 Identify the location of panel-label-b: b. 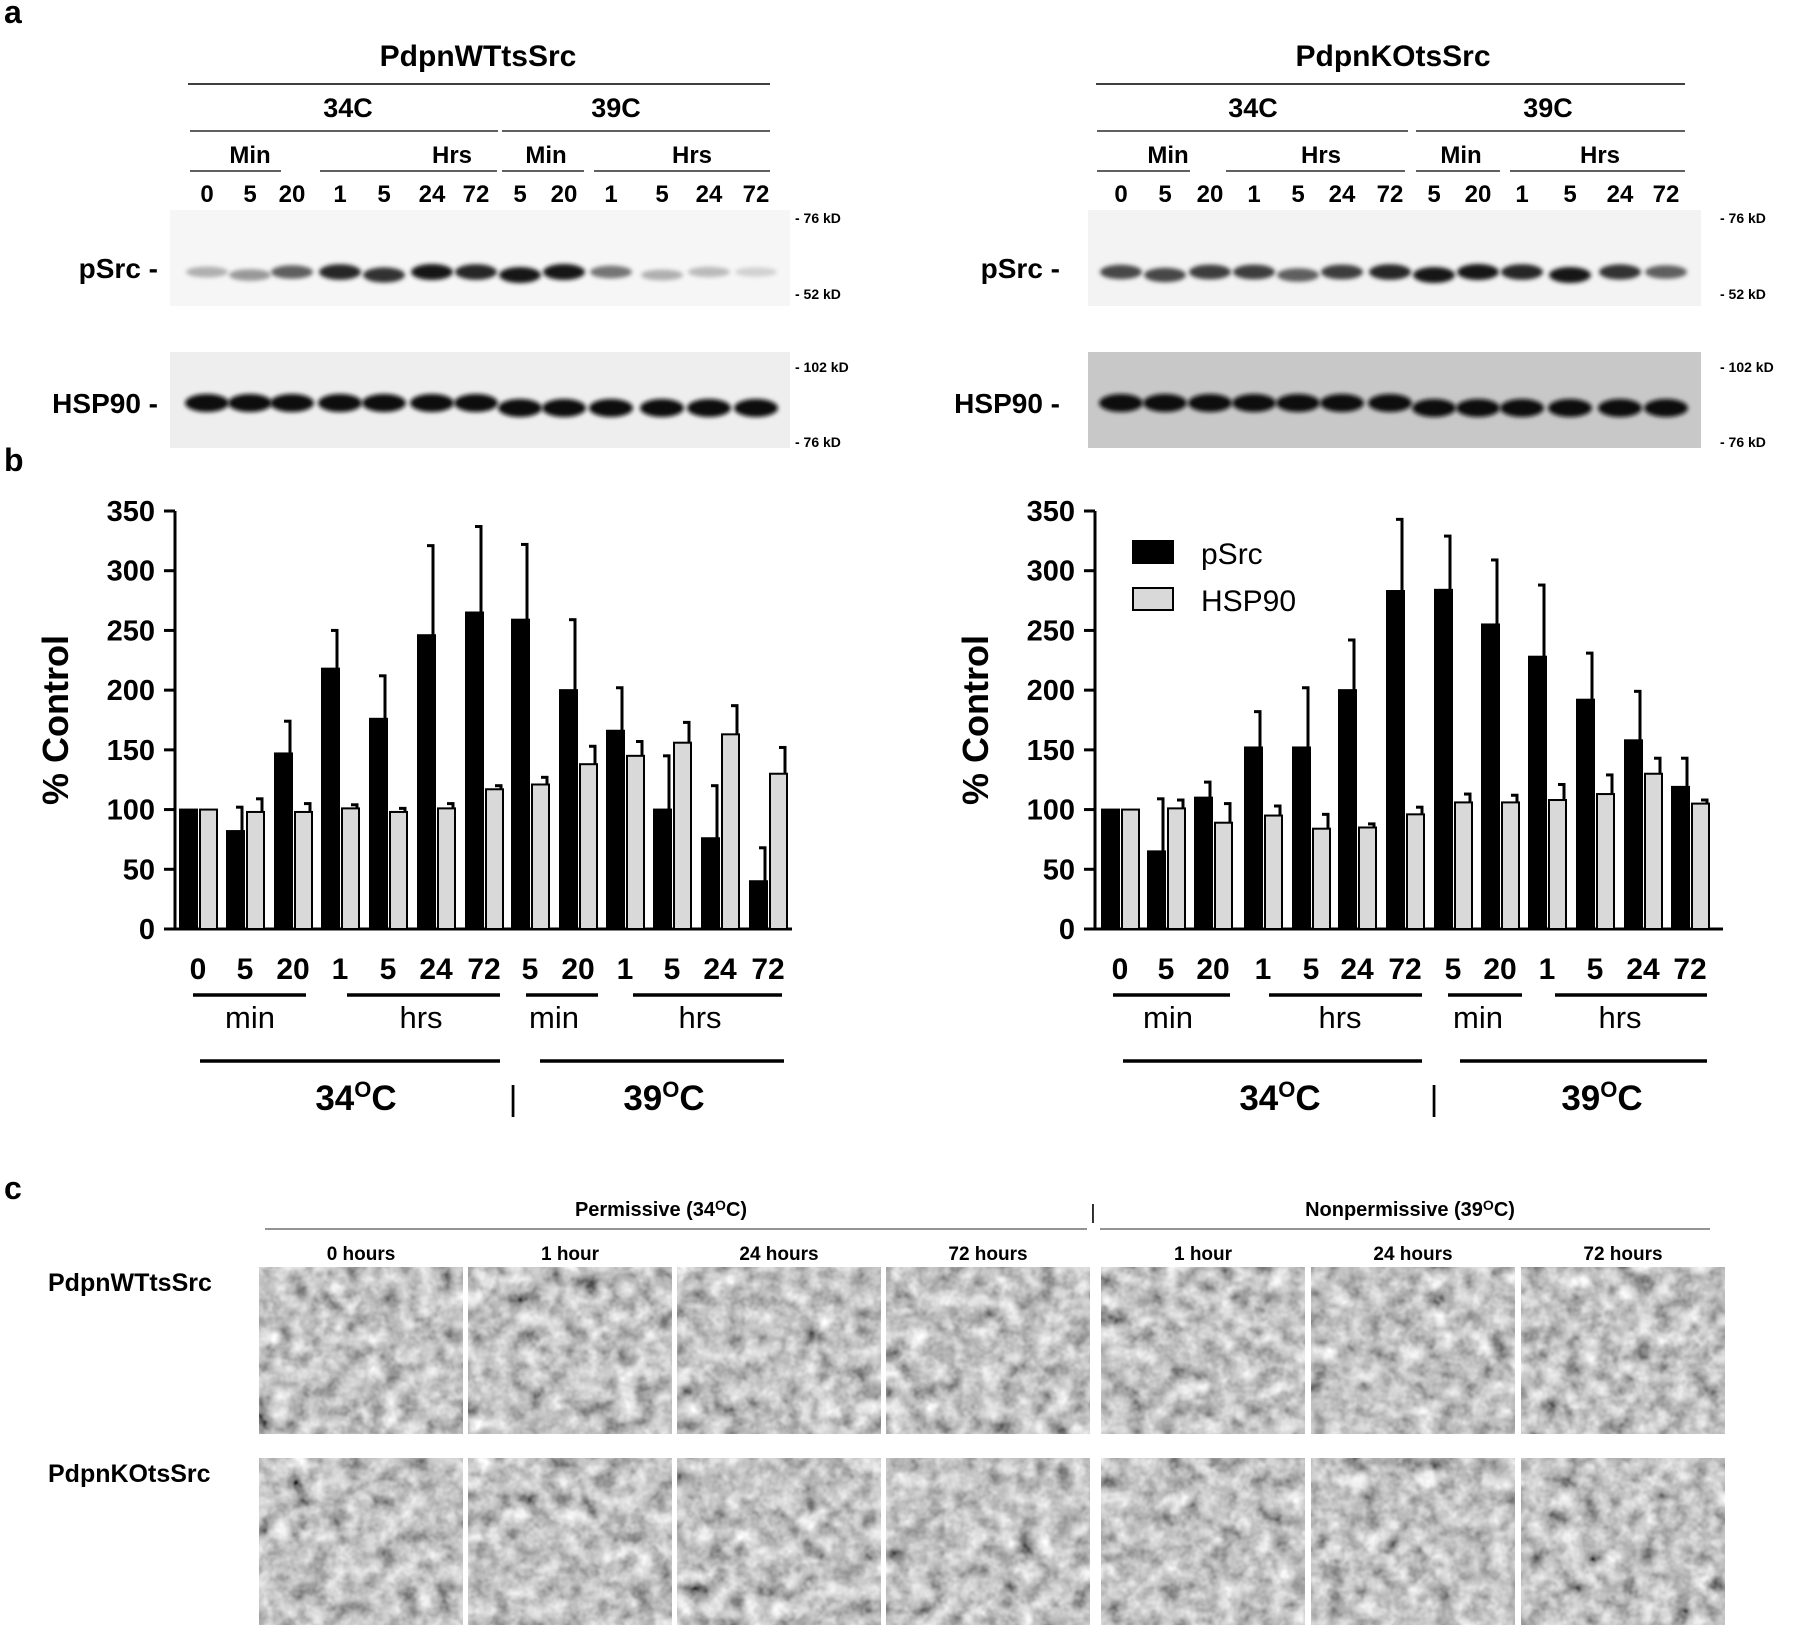
(14, 460).